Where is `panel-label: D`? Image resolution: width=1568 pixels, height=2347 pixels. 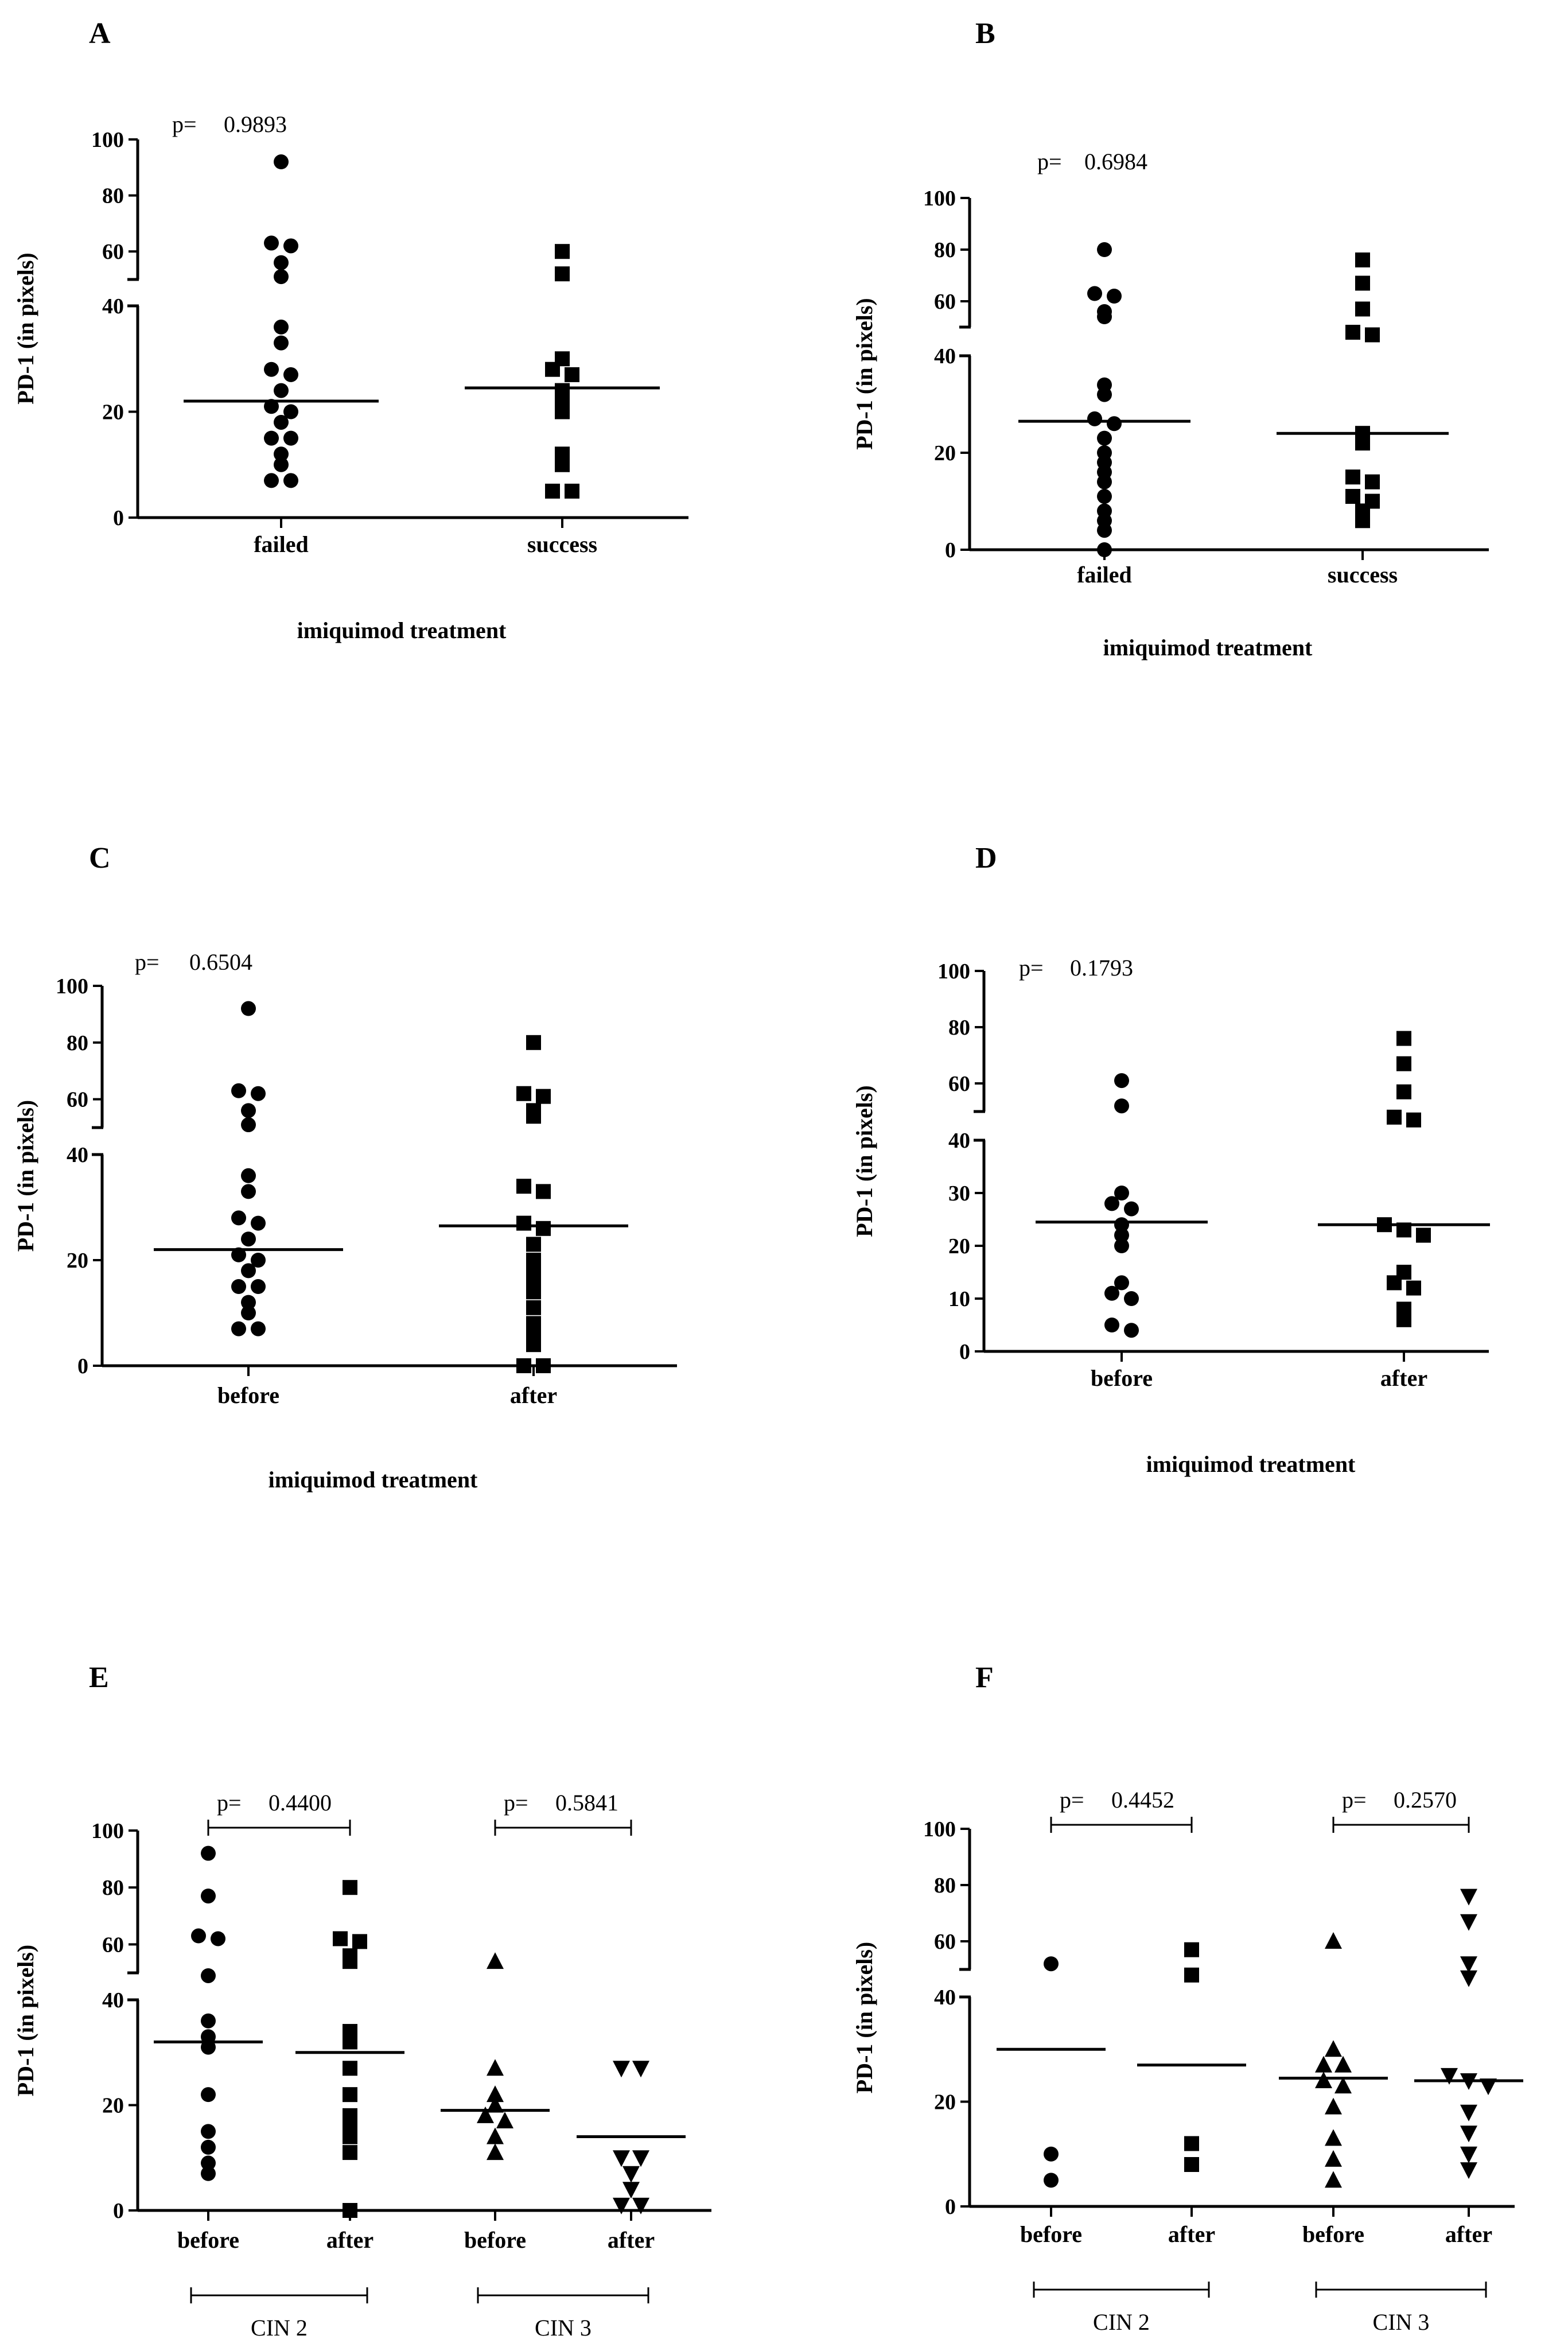 panel-label: D is located at coordinates (986, 858).